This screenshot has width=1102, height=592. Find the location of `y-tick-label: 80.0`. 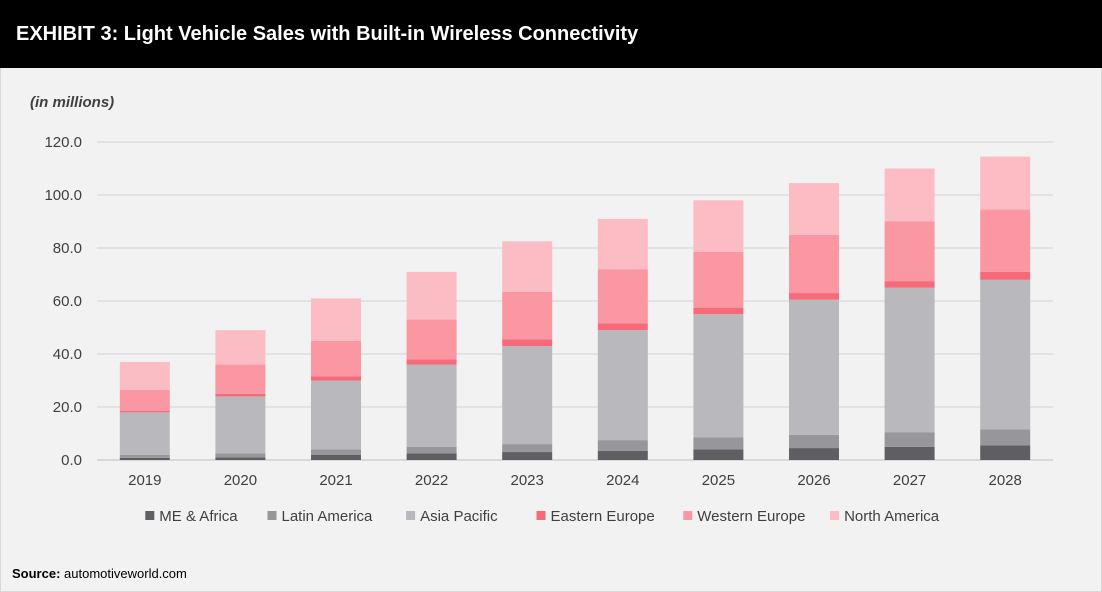

y-tick-label: 80.0 is located at coordinates (67, 248).